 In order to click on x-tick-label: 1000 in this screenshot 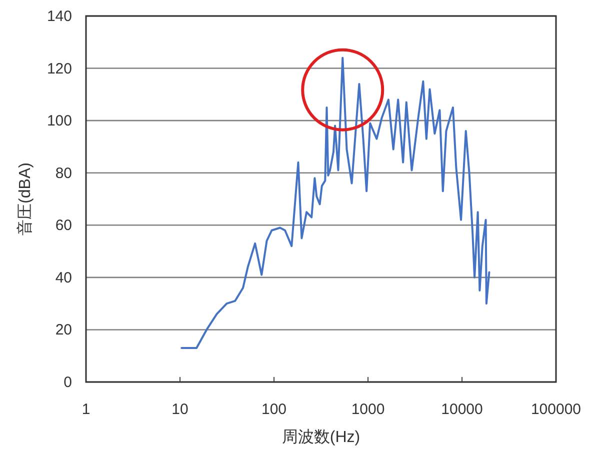, I will do `click(368, 409)`.